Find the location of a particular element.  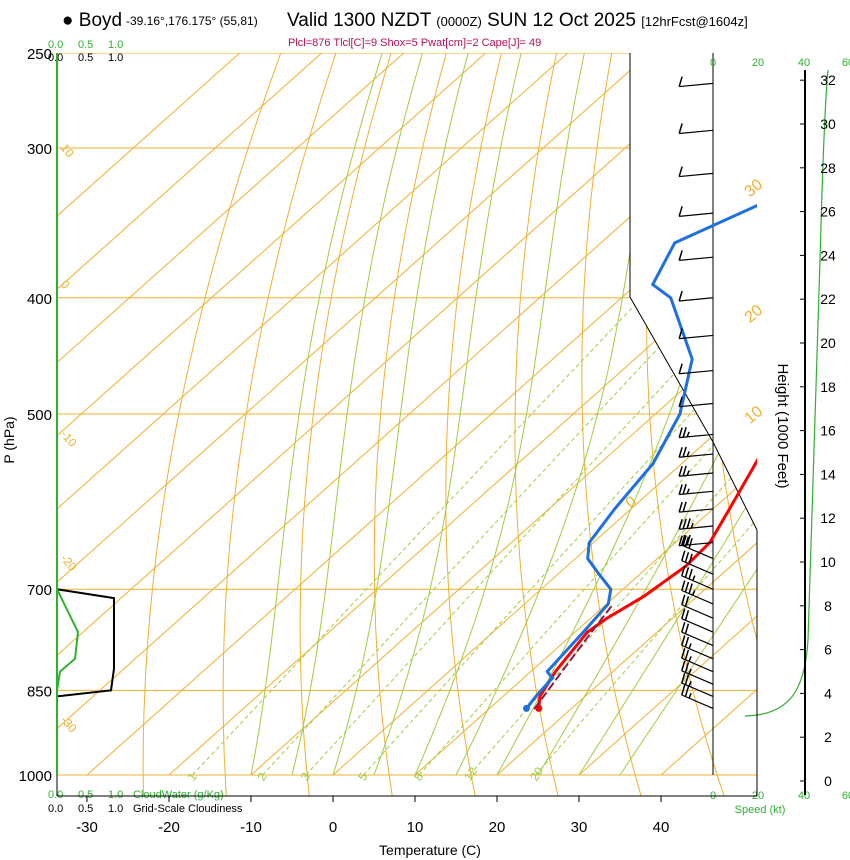

isotherm-edge-label: 0 is located at coordinates (65, 285).